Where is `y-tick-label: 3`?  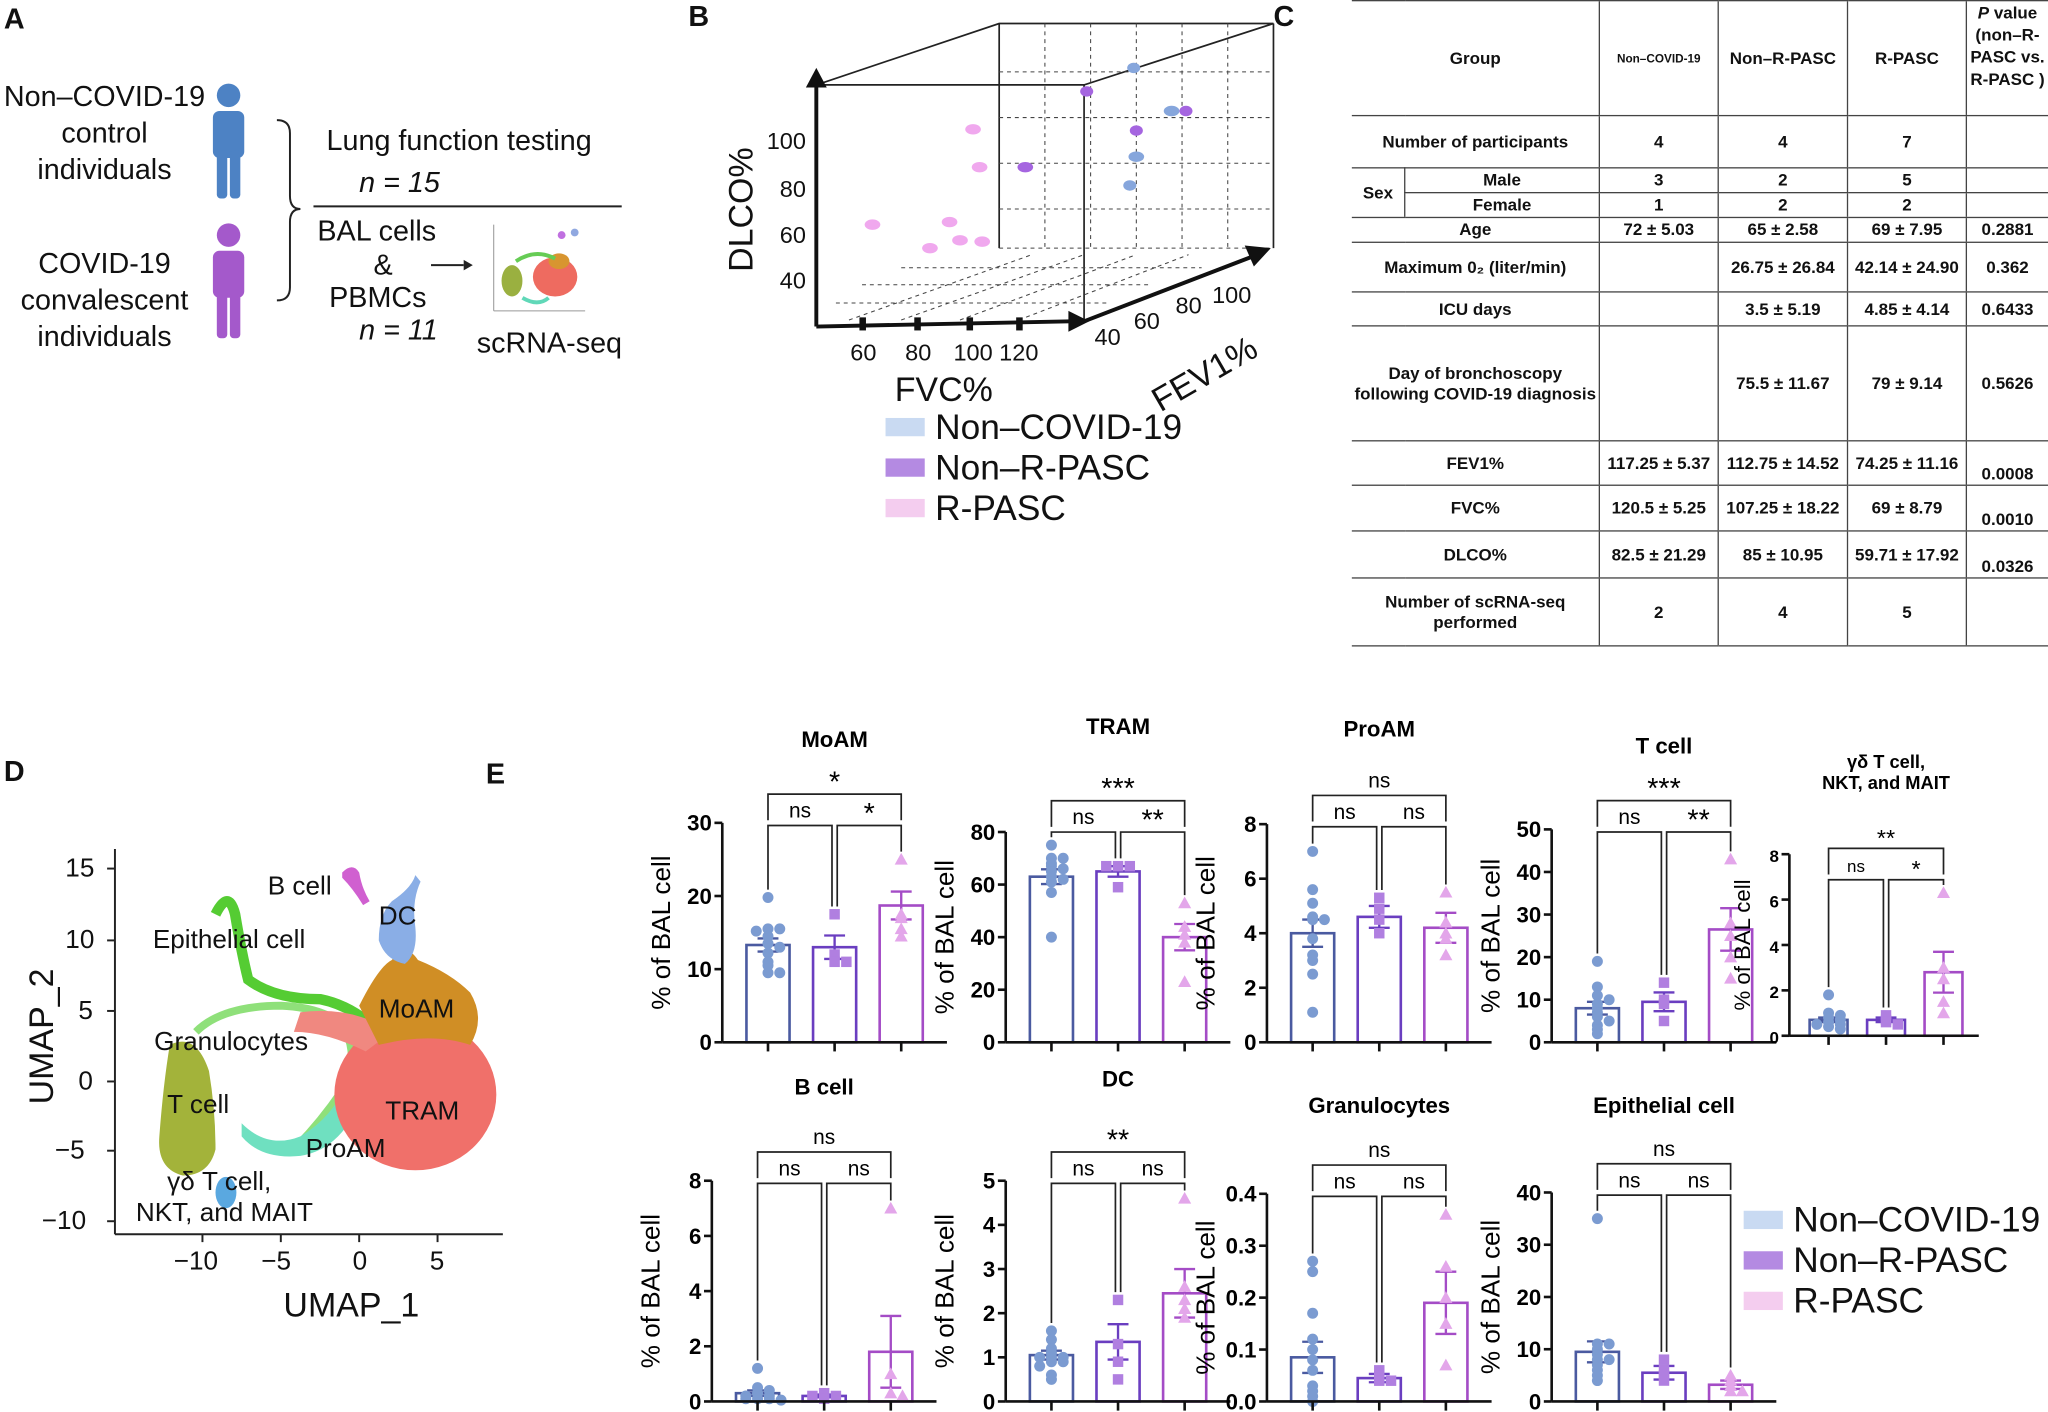
y-tick-label: 3 is located at coordinates (989, 1269).